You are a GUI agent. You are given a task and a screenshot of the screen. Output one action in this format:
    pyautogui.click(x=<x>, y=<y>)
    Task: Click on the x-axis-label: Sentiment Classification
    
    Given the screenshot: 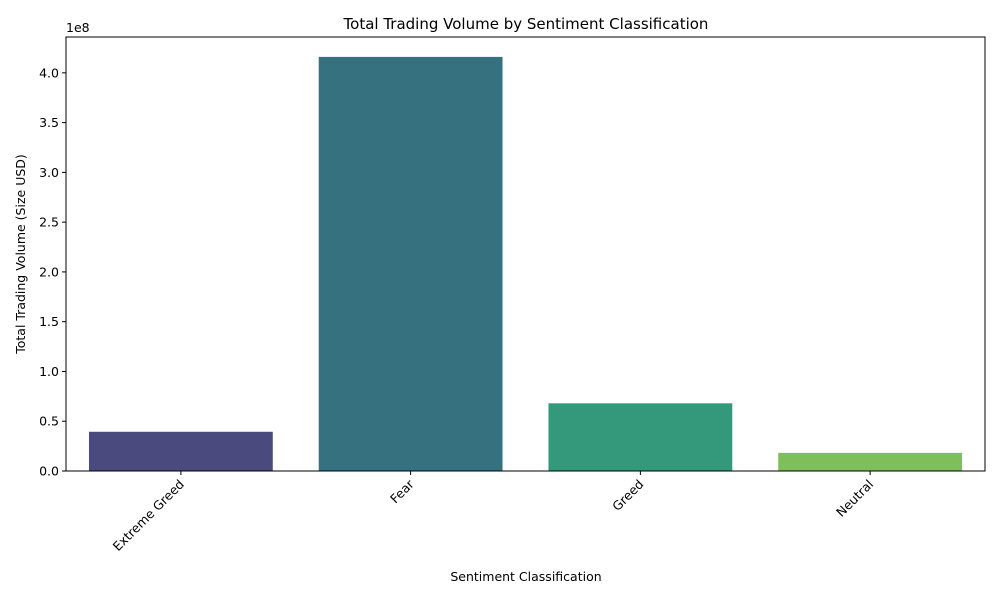 What is the action you would take?
    pyautogui.click(x=525, y=576)
    